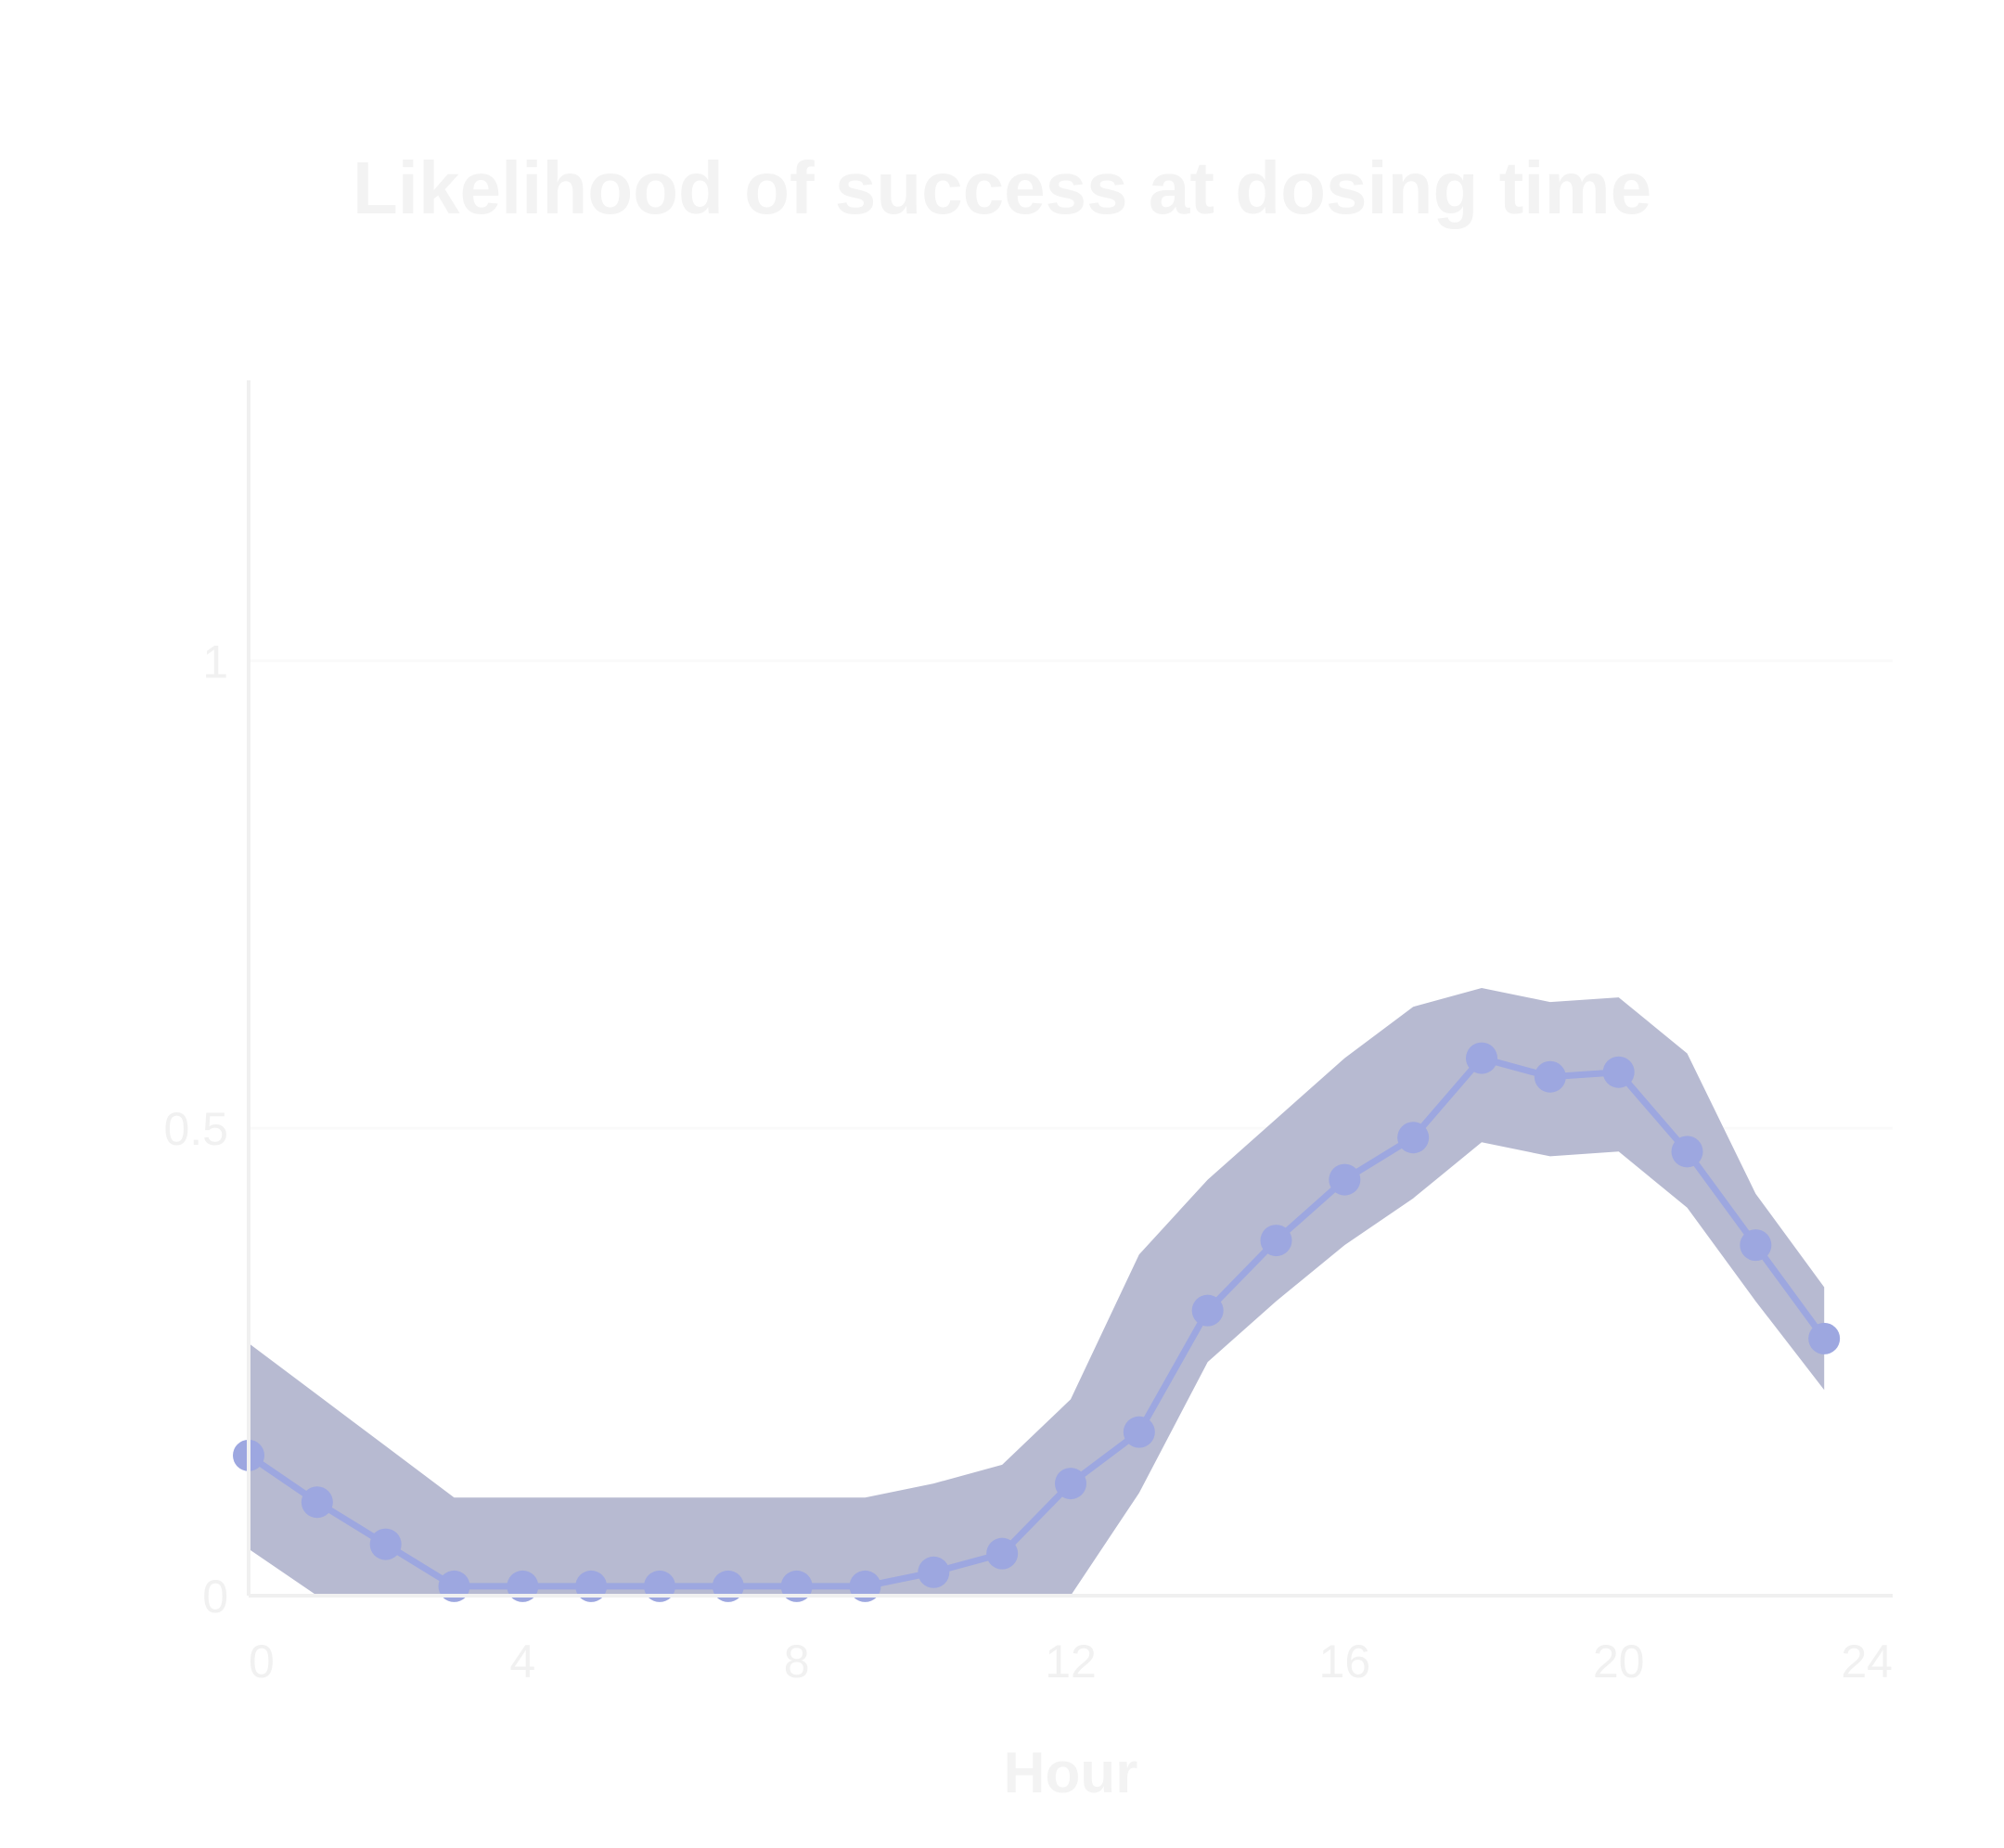 The width and height of the screenshot is (2004, 1848). What do you see at coordinates (522, 1662) in the screenshot?
I see `x-tick-label: 4` at bounding box center [522, 1662].